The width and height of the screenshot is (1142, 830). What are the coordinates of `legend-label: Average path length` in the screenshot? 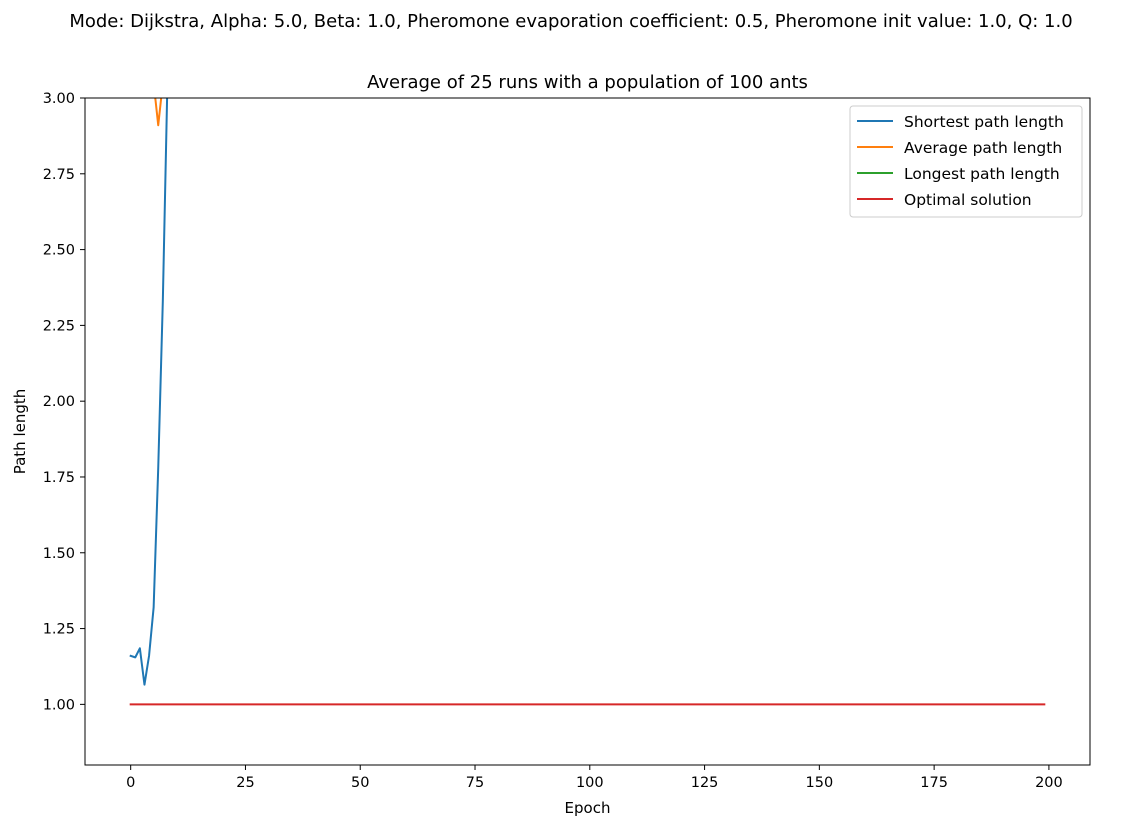 It's located at (983, 148).